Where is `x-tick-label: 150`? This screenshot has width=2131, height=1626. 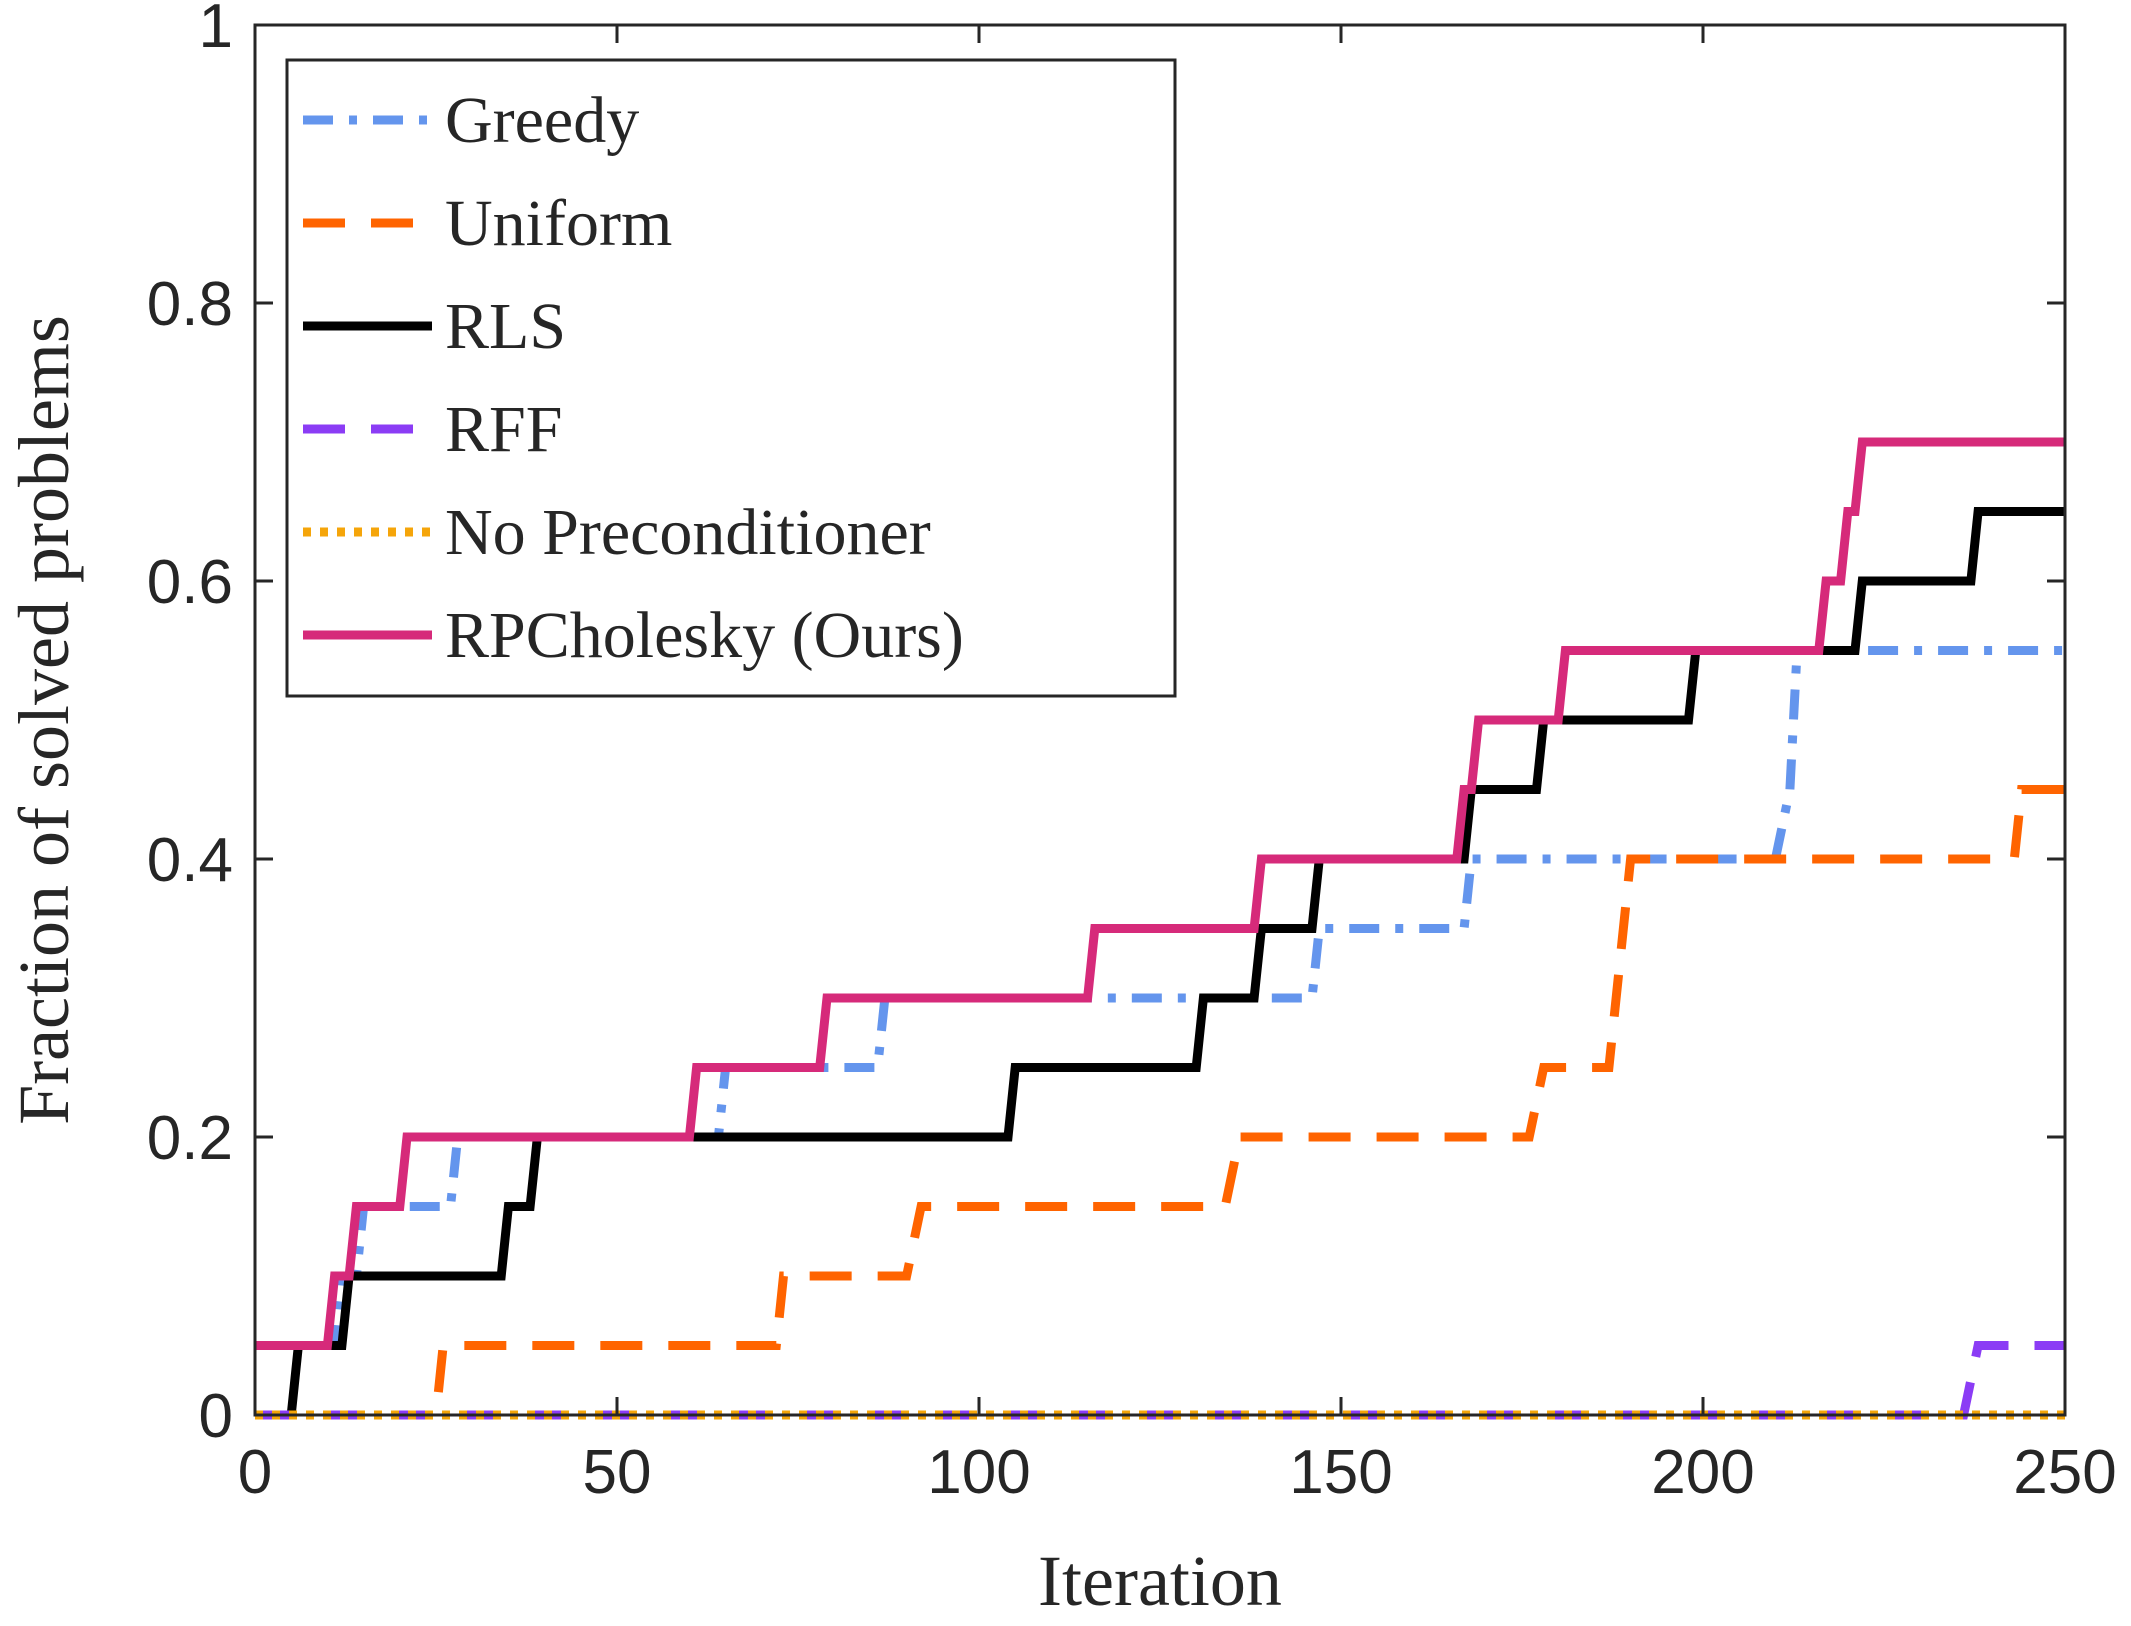 x-tick-label: 150 is located at coordinates (1340, 1472).